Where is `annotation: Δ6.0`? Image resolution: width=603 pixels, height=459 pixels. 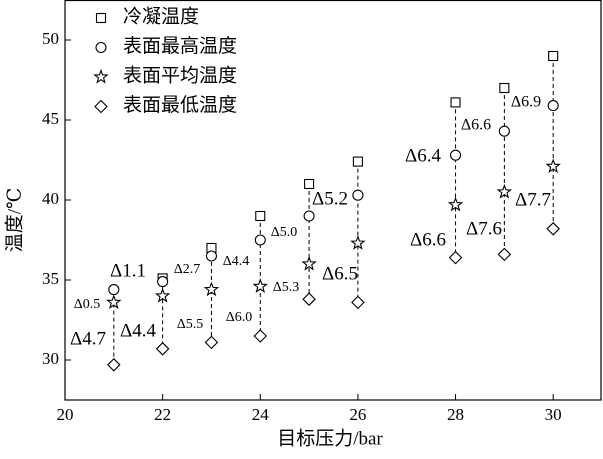
annotation: Δ6.0 is located at coordinates (239, 317).